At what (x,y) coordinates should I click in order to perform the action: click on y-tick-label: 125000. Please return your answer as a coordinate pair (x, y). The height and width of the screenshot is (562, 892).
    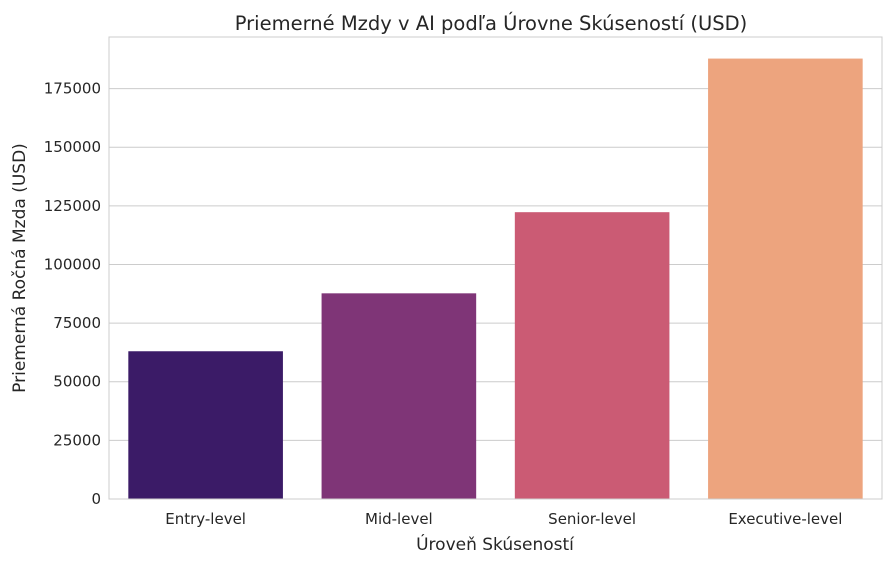
    Looking at the image, I should click on (72, 206).